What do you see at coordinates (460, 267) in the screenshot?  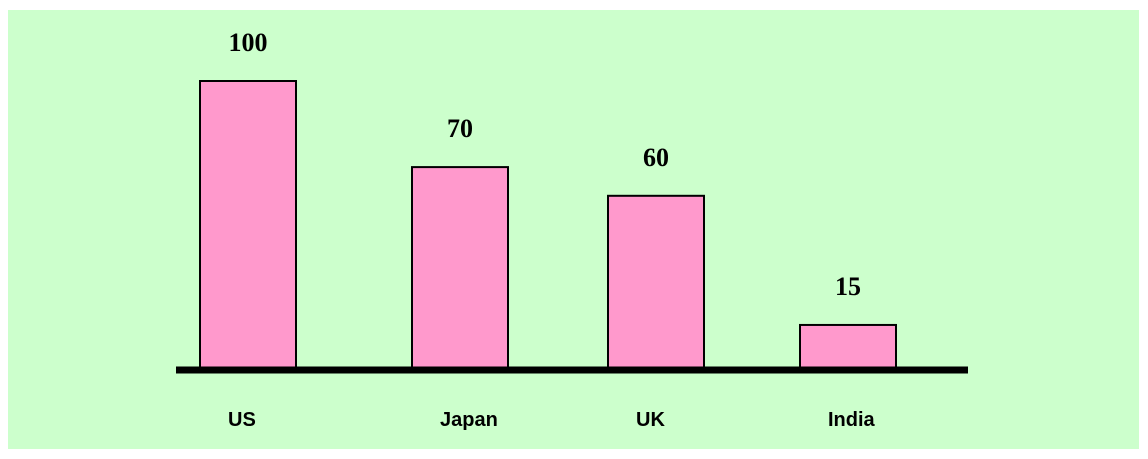 I see `bar-japan` at bounding box center [460, 267].